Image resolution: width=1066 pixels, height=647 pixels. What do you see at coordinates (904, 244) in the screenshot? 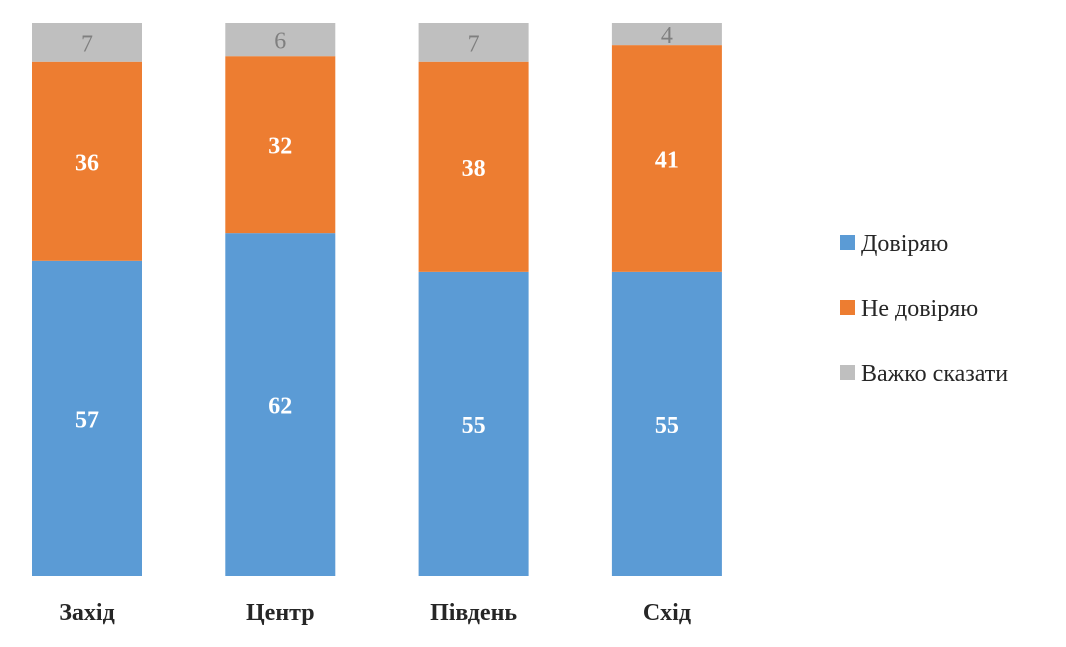
I see `legend-label-0: Довіряю` at bounding box center [904, 244].